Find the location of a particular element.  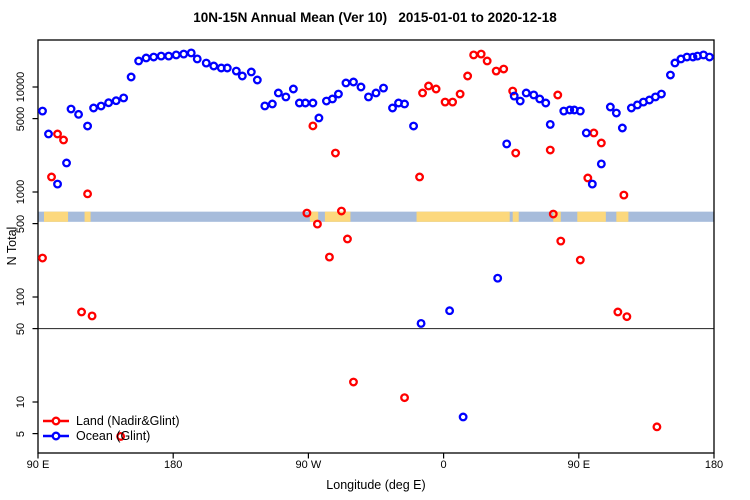

legend-symbol-circle is located at coordinates (56, 436).